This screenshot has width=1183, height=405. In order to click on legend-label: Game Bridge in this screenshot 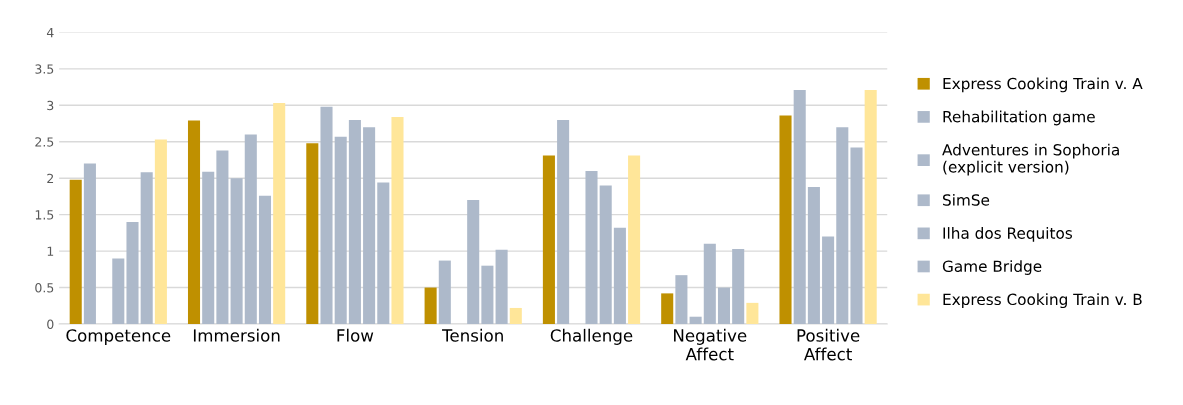, I will do `click(992, 267)`.